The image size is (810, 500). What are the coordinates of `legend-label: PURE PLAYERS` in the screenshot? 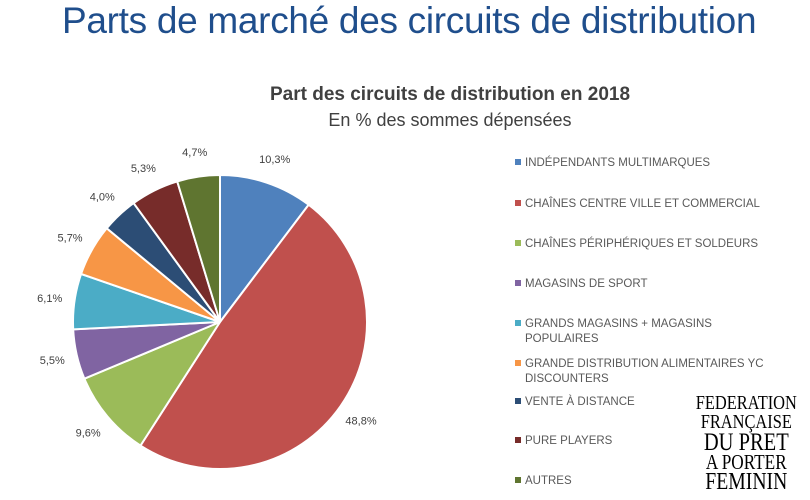 It's located at (569, 441).